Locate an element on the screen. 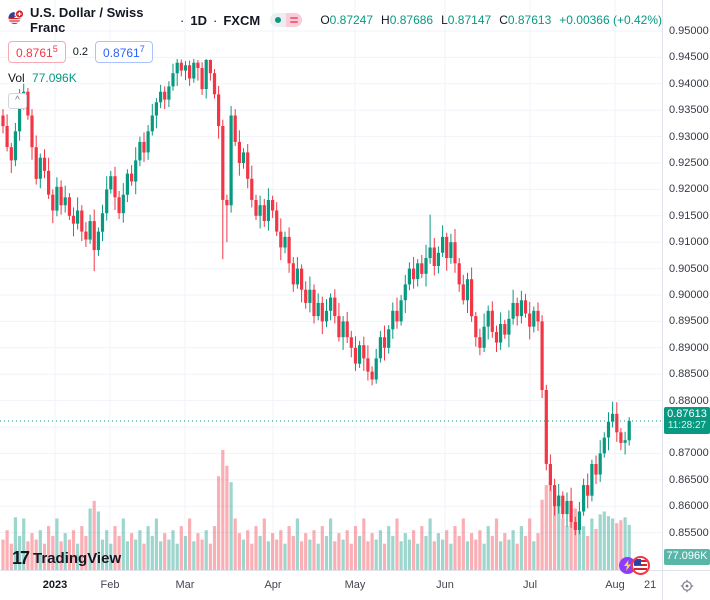  interval-label: 1D is located at coordinates (198, 20).